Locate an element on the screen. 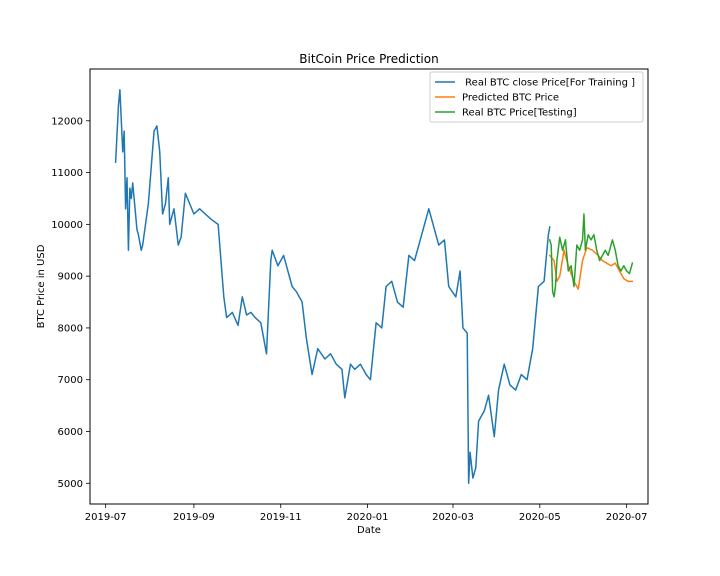 The image size is (720, 576). x-tick-label: 2019-07 is located at coordinates (106, 517).